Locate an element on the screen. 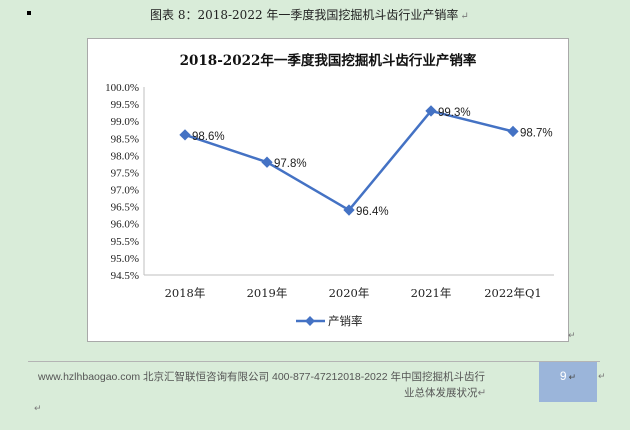 The image size is (630, 430). x-tick-label: 2020年 is located at coordinates (349, 293).